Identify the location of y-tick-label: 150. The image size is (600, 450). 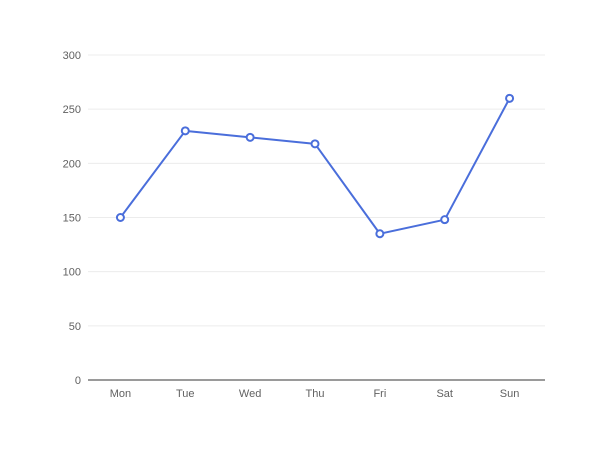
(72, 219).